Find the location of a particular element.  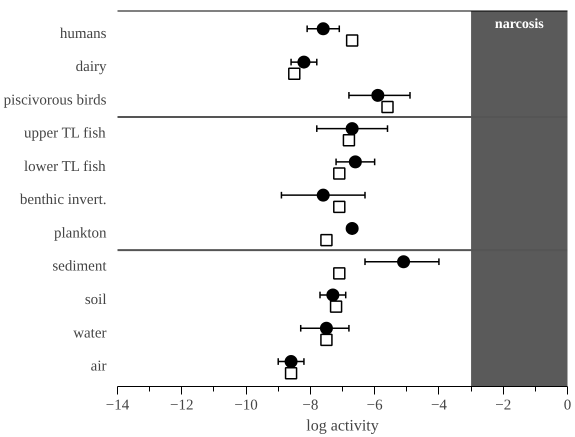

band-label: narcosis is located at coordinates (519, 24).